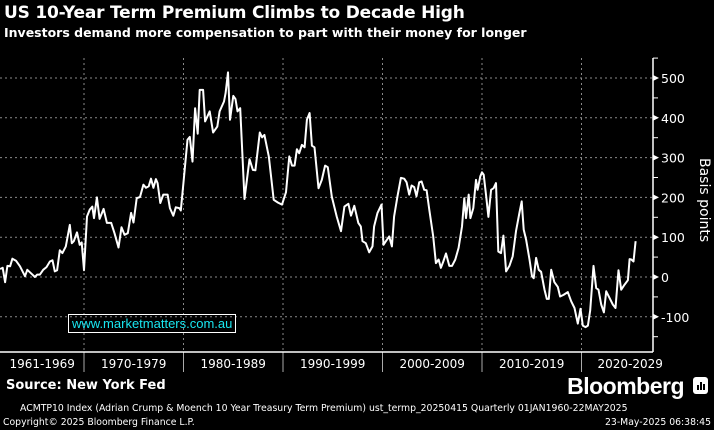 The image size is (714, 430). What do you see at coordinates (86, 385) in the screenshot?
I see `source-note: Source: New York Fed` at bounding box center [86, 385].